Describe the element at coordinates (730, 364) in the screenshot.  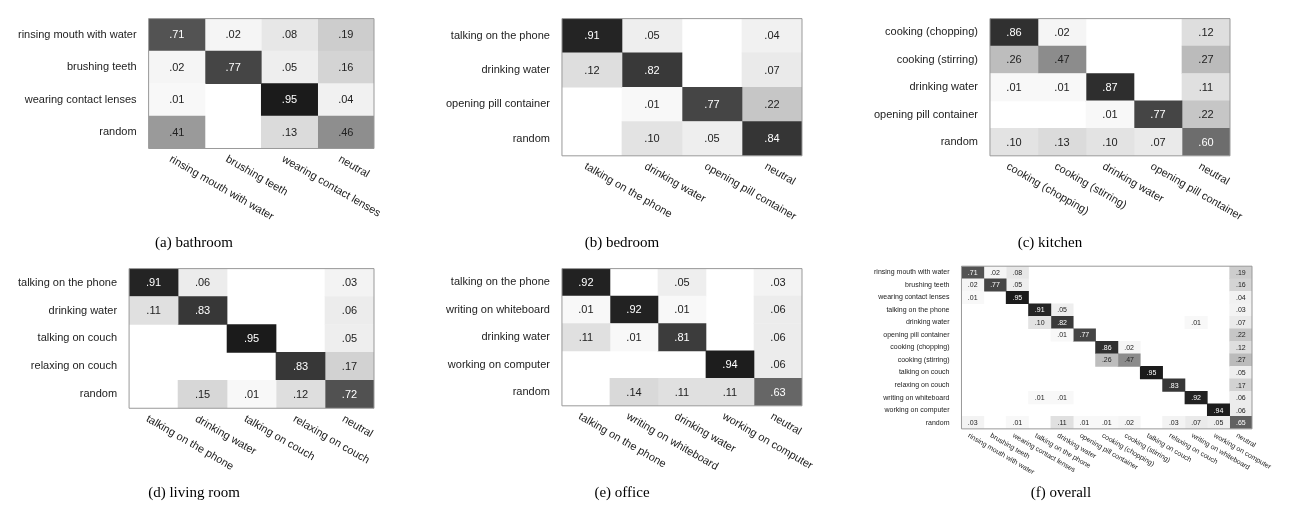
I see `data-label: .94` at that location.